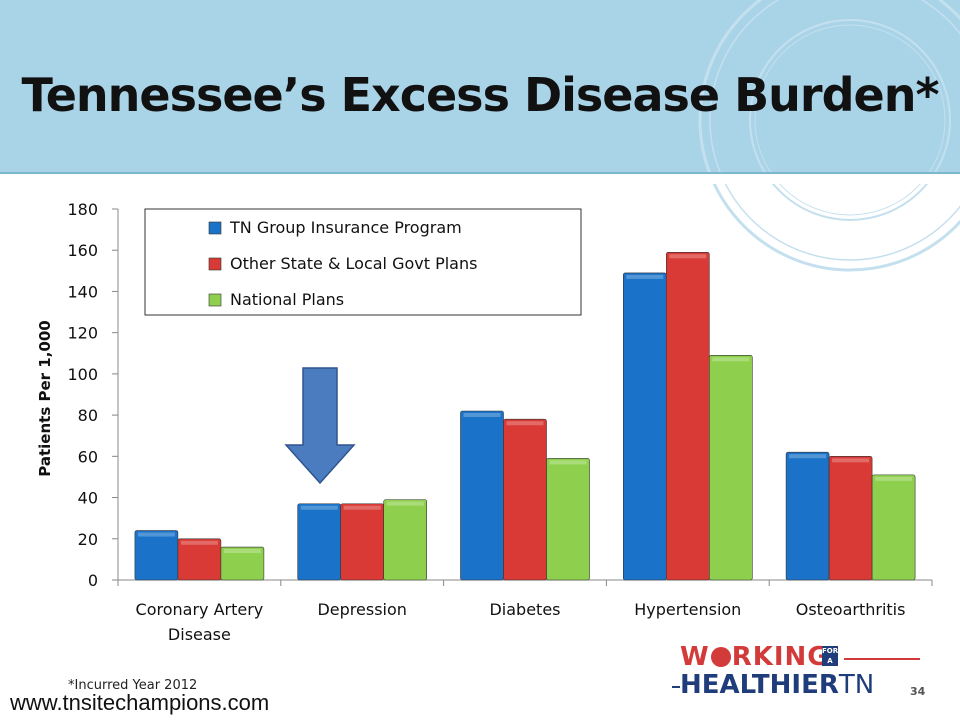 This screenshot has width=960, height=720. Describe the element at coordinates (882, 659) in the screenshot. I see `logo-rule-red` at that location.